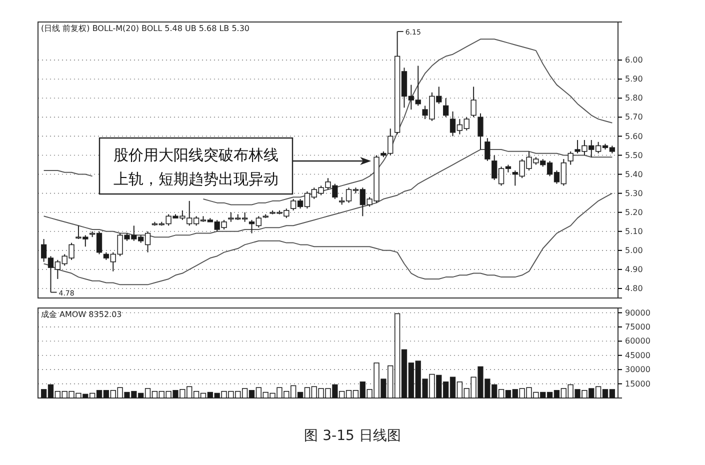  I want to click on y-tick-label: 5.20, so click(634, 212).